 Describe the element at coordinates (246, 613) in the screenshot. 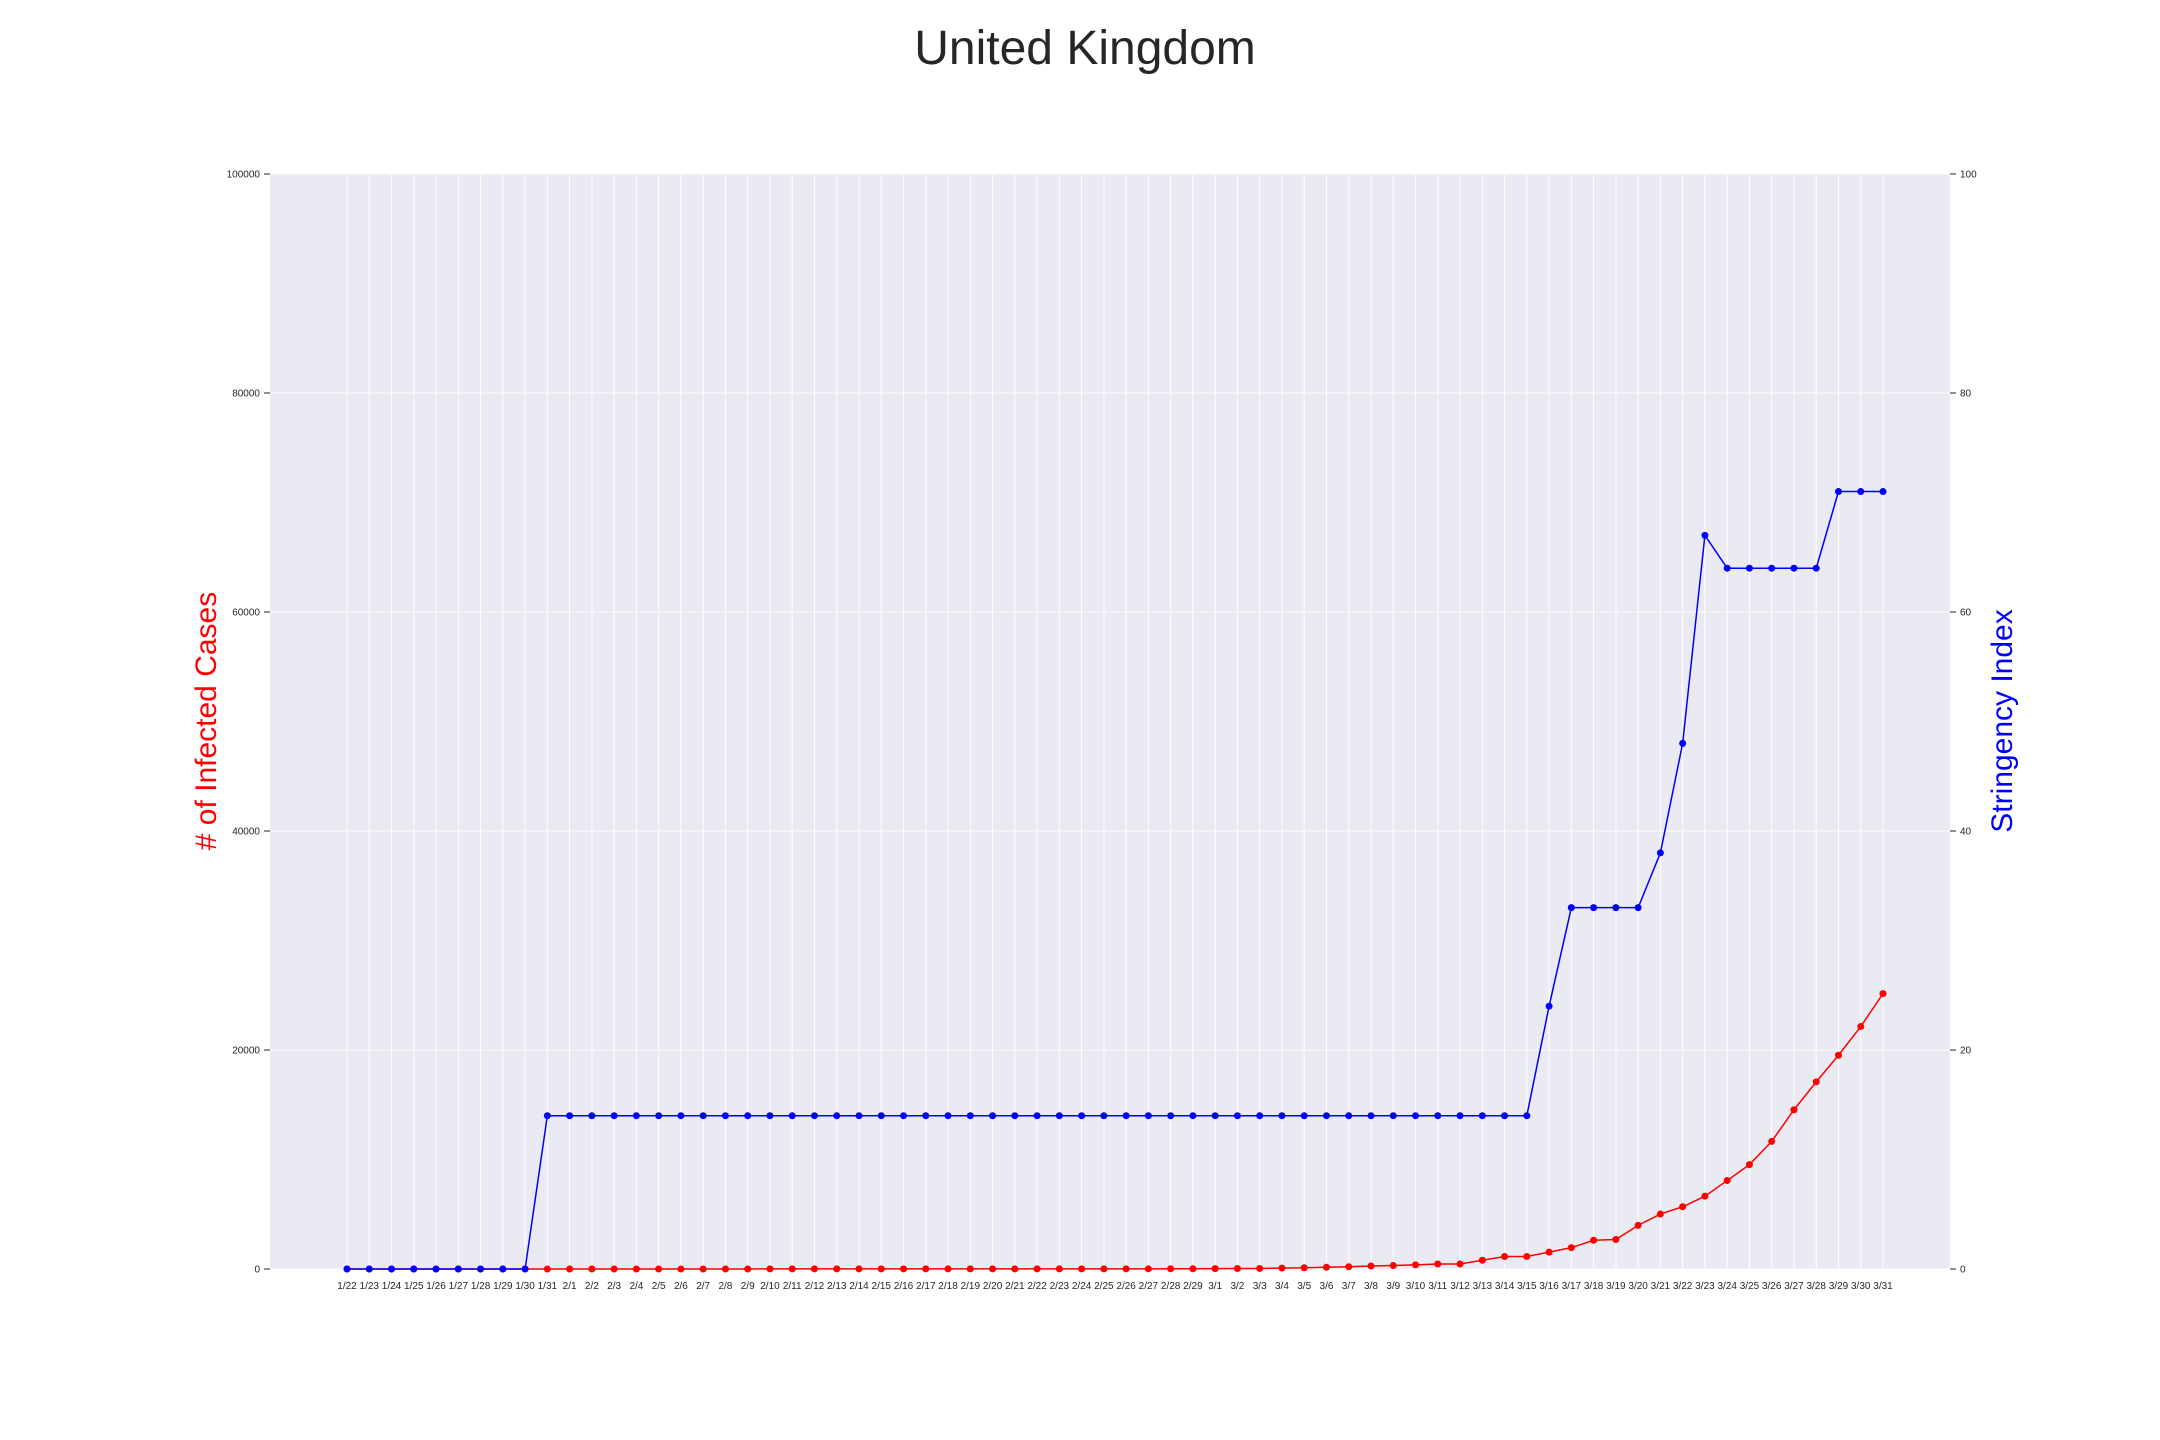

I see `left-y-tick-label: 60000` at that location.